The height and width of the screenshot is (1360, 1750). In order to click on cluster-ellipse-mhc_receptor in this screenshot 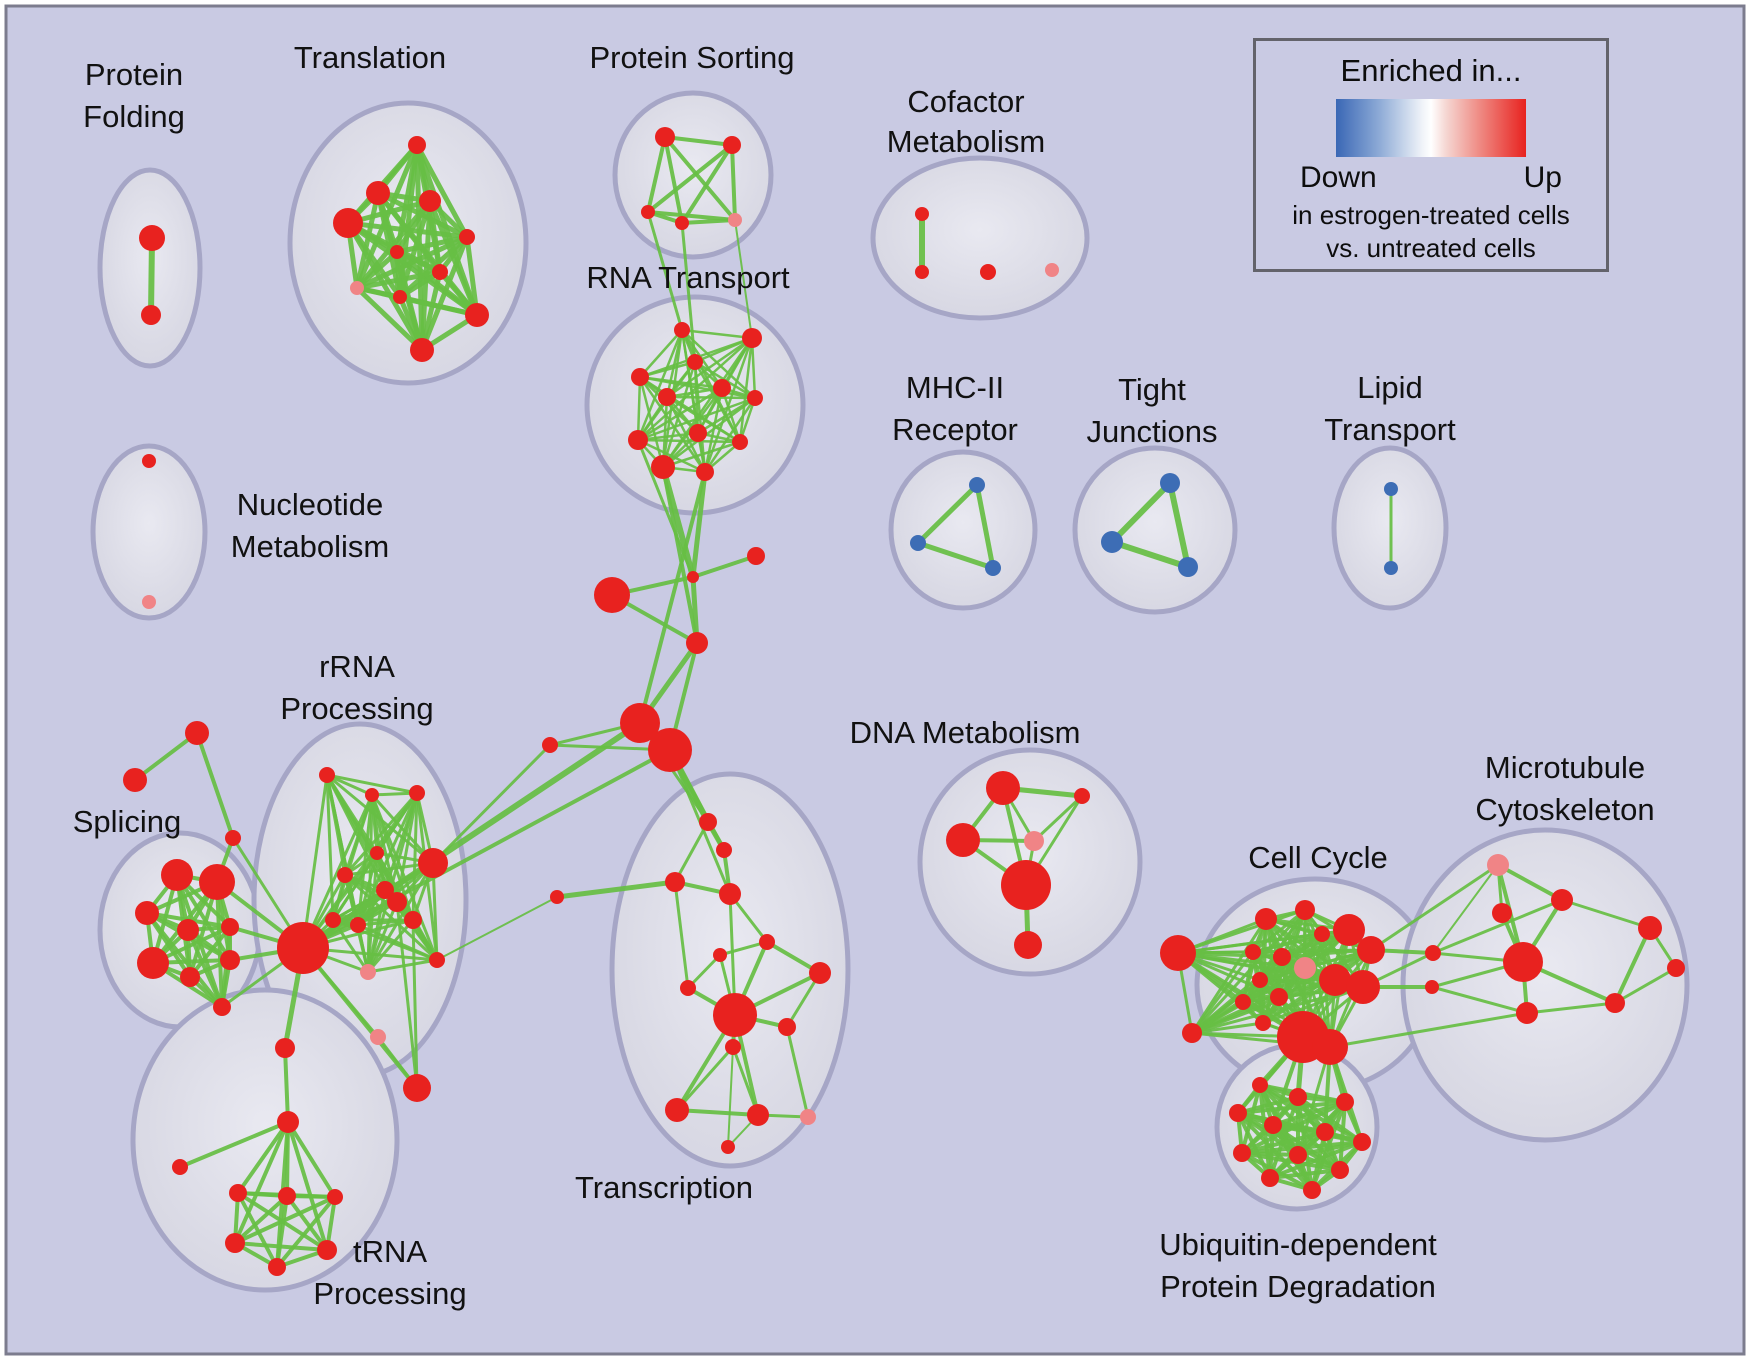, I will do `click(963, 530)`.